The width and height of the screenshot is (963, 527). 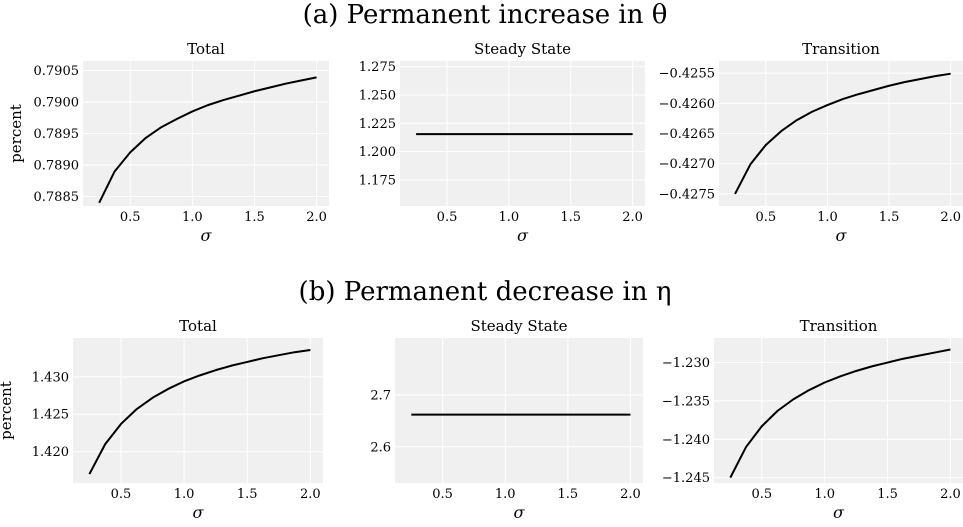 What do you see at coordinates (377, 152) in the screenshot?
I see `y-tick-label: 1.200` at bounding box center [377, 152].